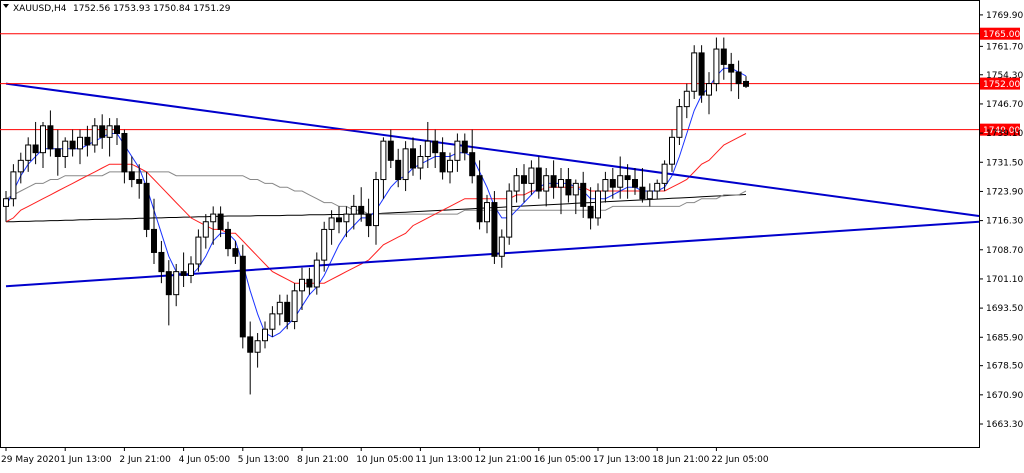  What do you see at coordinates (1004, 47) in the screenshot?
I see `y-tick-label: 1761.70` at bounding box center [1004, 47].